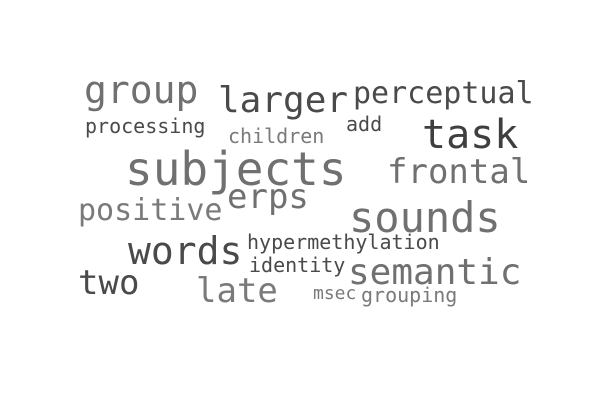 Image resolution: width=600 pixels, height=400 pixels. What do you see at coordinates (364, 124) in the screenshot?
I see `word-add: add` at bounding box center [364, 124].